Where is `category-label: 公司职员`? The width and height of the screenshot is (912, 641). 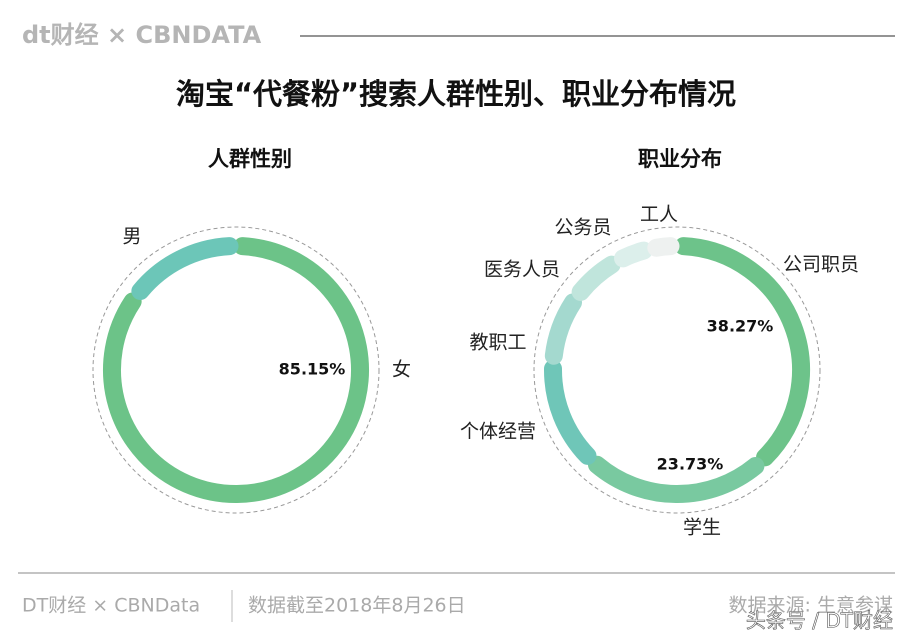 category-label: 公司职员 is located at coordinates (821, 265).